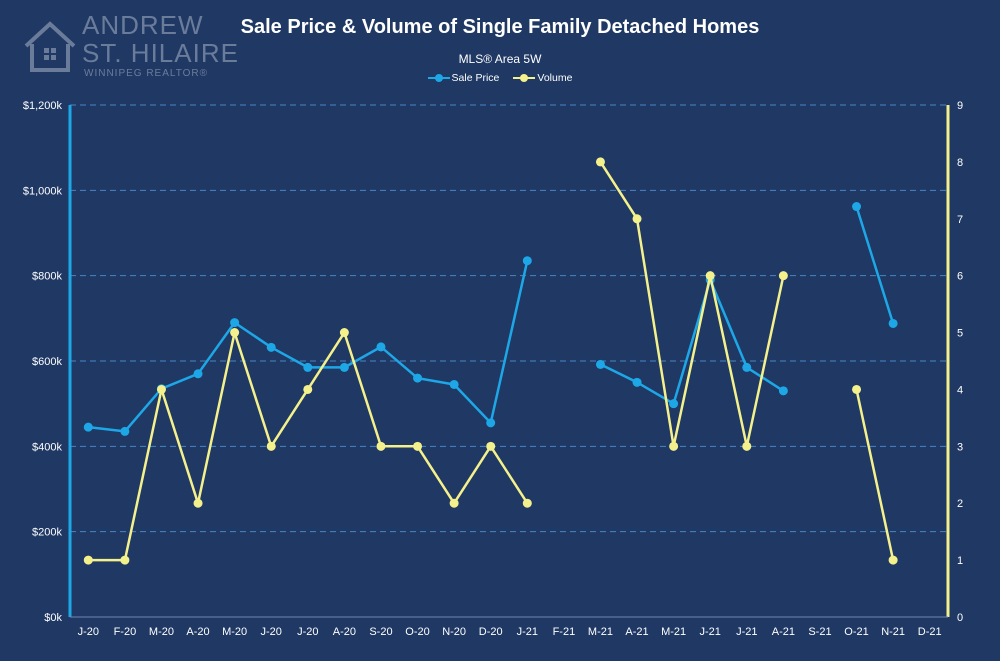  Describe the element at coordinates (960, 390) in the screenshot. I see `y-right-tick-label: 4` at that location.